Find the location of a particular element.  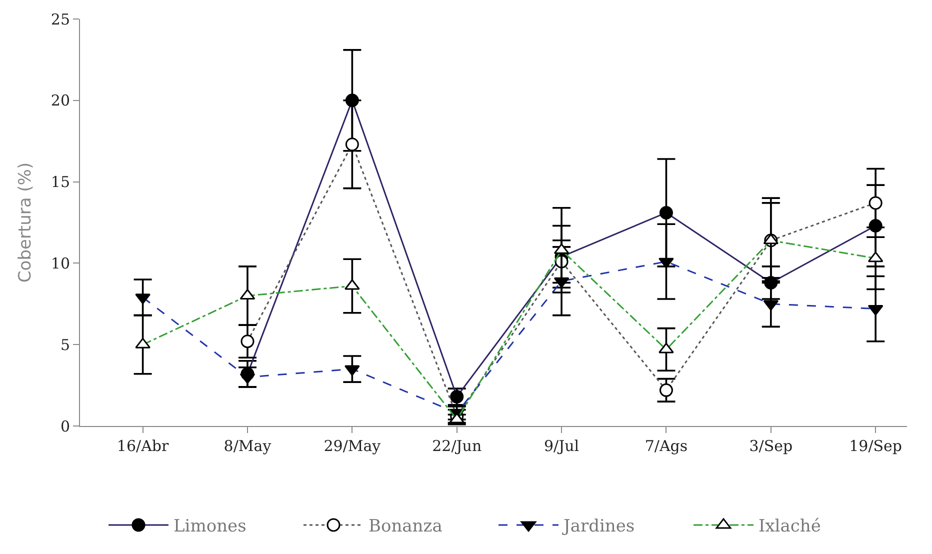

legend-label: Bonanza is located at coordinates (405, 526).